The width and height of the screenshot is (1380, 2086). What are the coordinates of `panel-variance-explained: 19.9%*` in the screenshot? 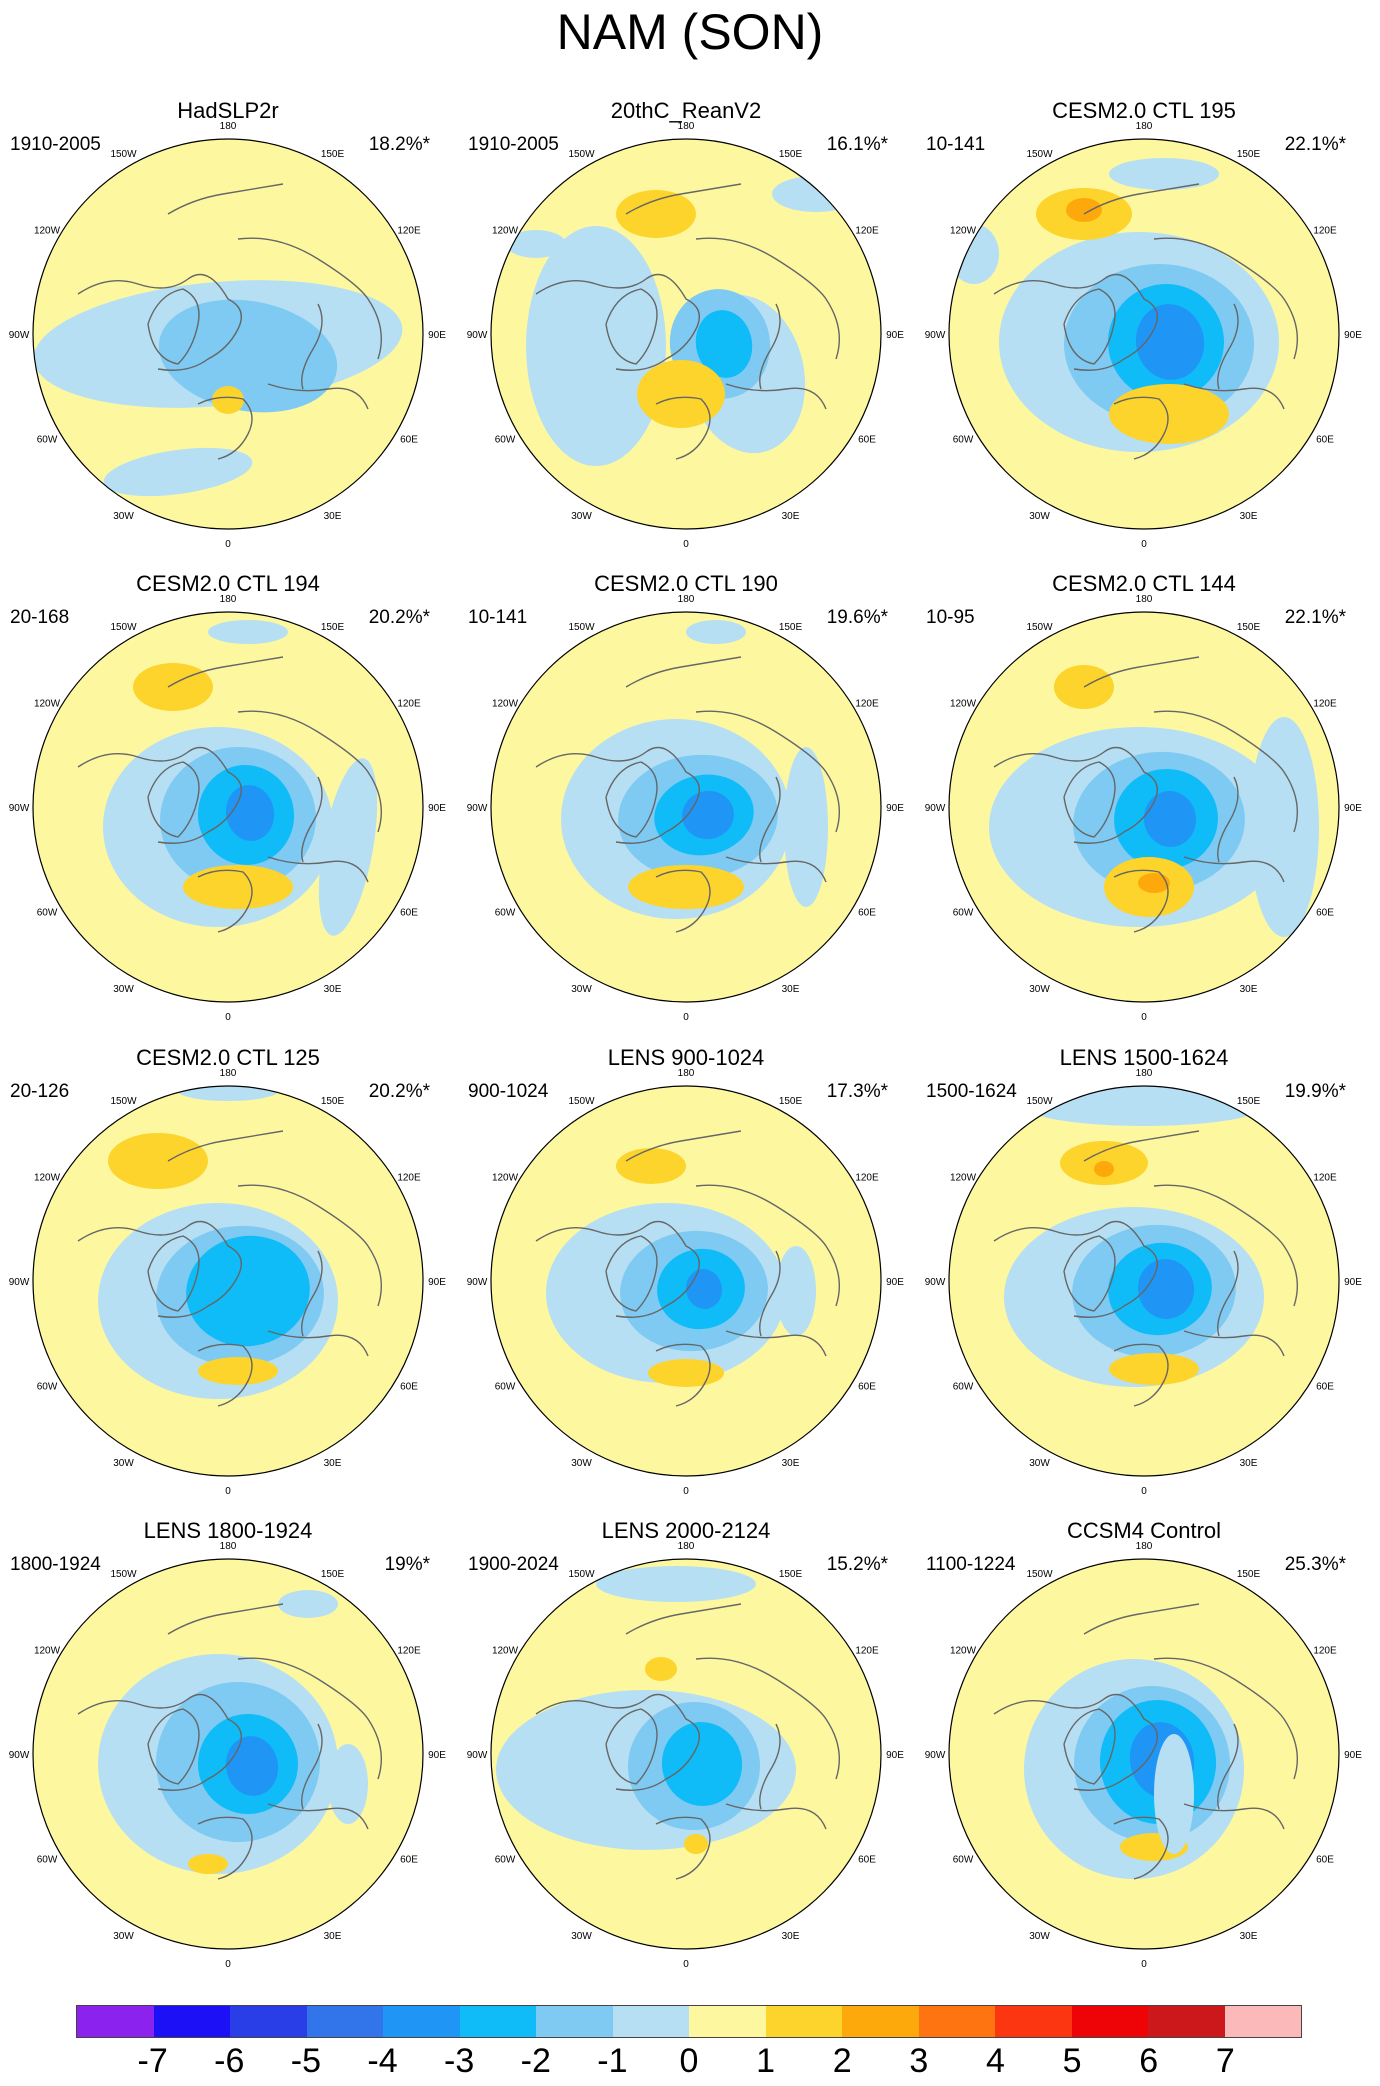 It's located at (1315, 1091).